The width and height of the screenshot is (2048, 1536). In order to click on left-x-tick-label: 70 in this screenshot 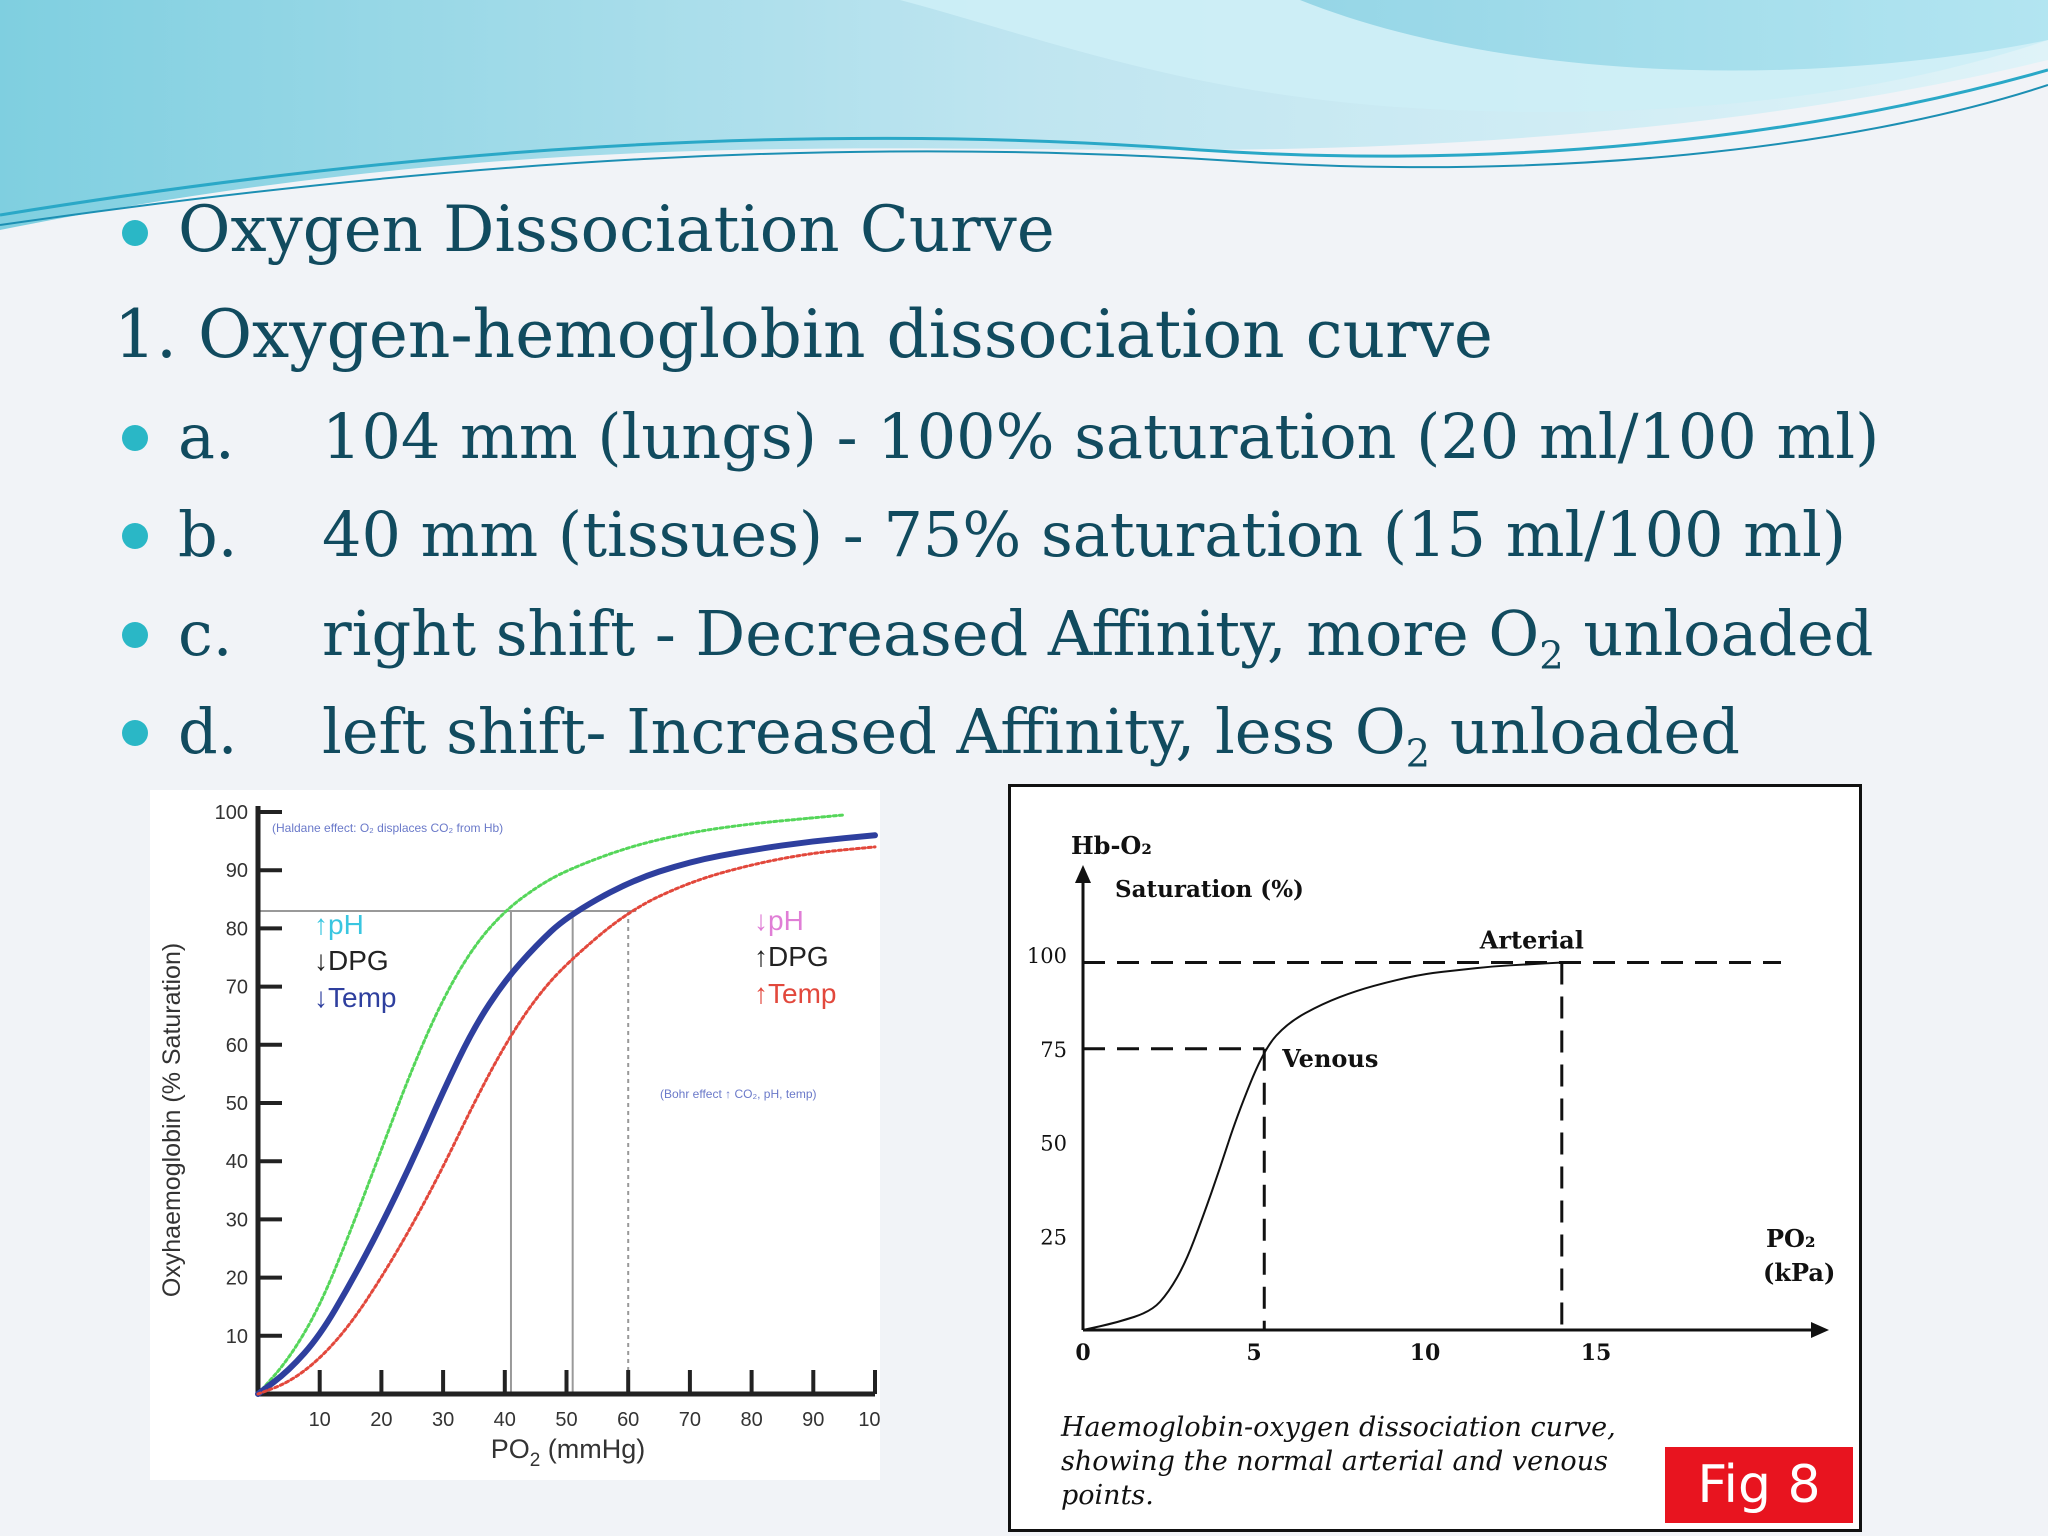, I will do `click(690, 1420)`.